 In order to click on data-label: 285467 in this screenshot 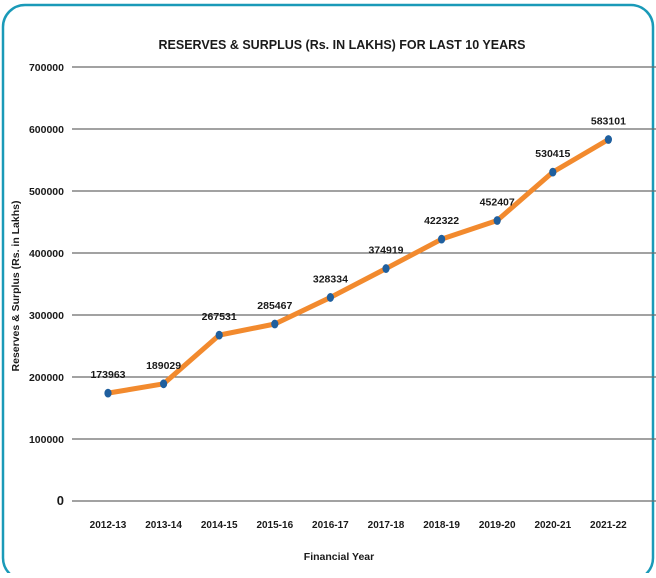, I will do `click(274, 306)`.